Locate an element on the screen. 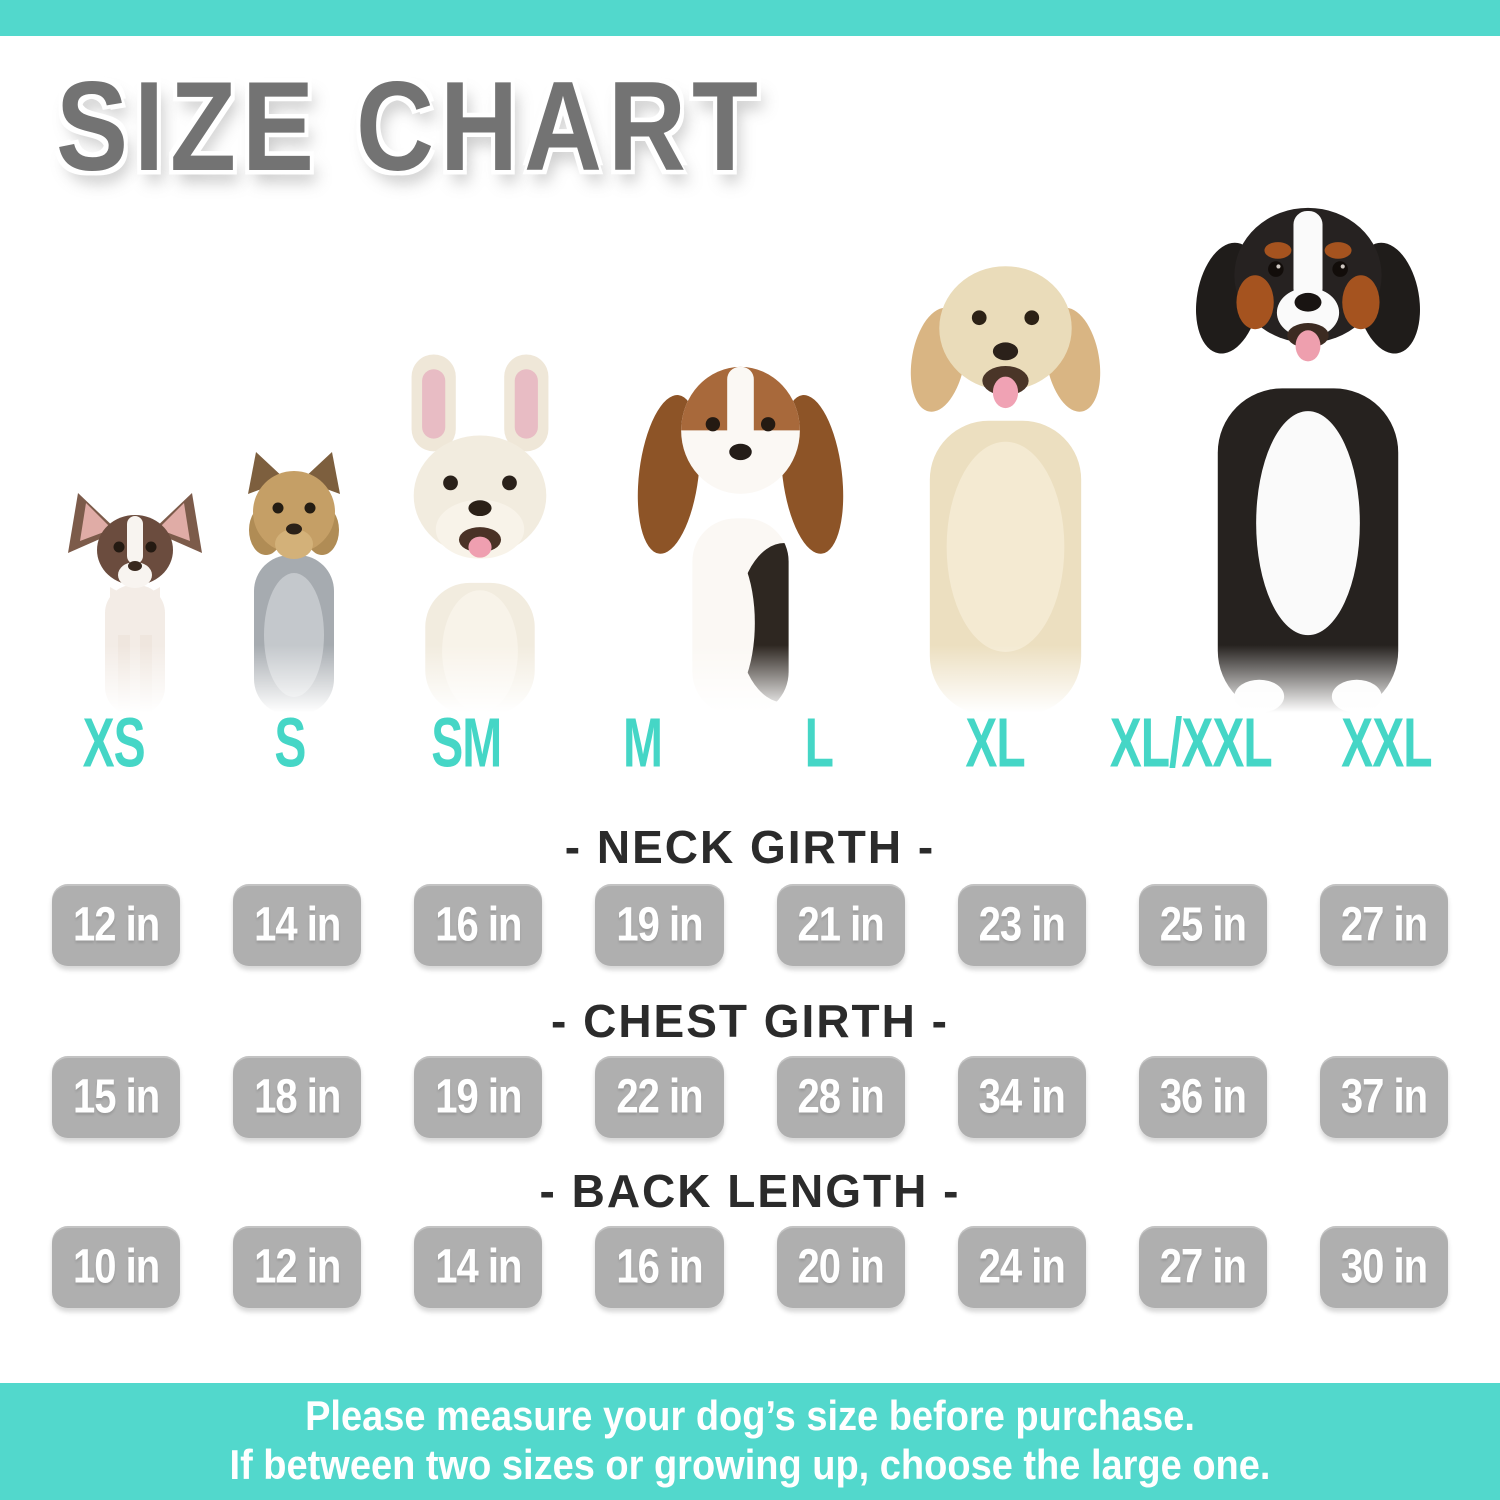  neck-girth-value: 16 in is located at coordinates (478, 925).